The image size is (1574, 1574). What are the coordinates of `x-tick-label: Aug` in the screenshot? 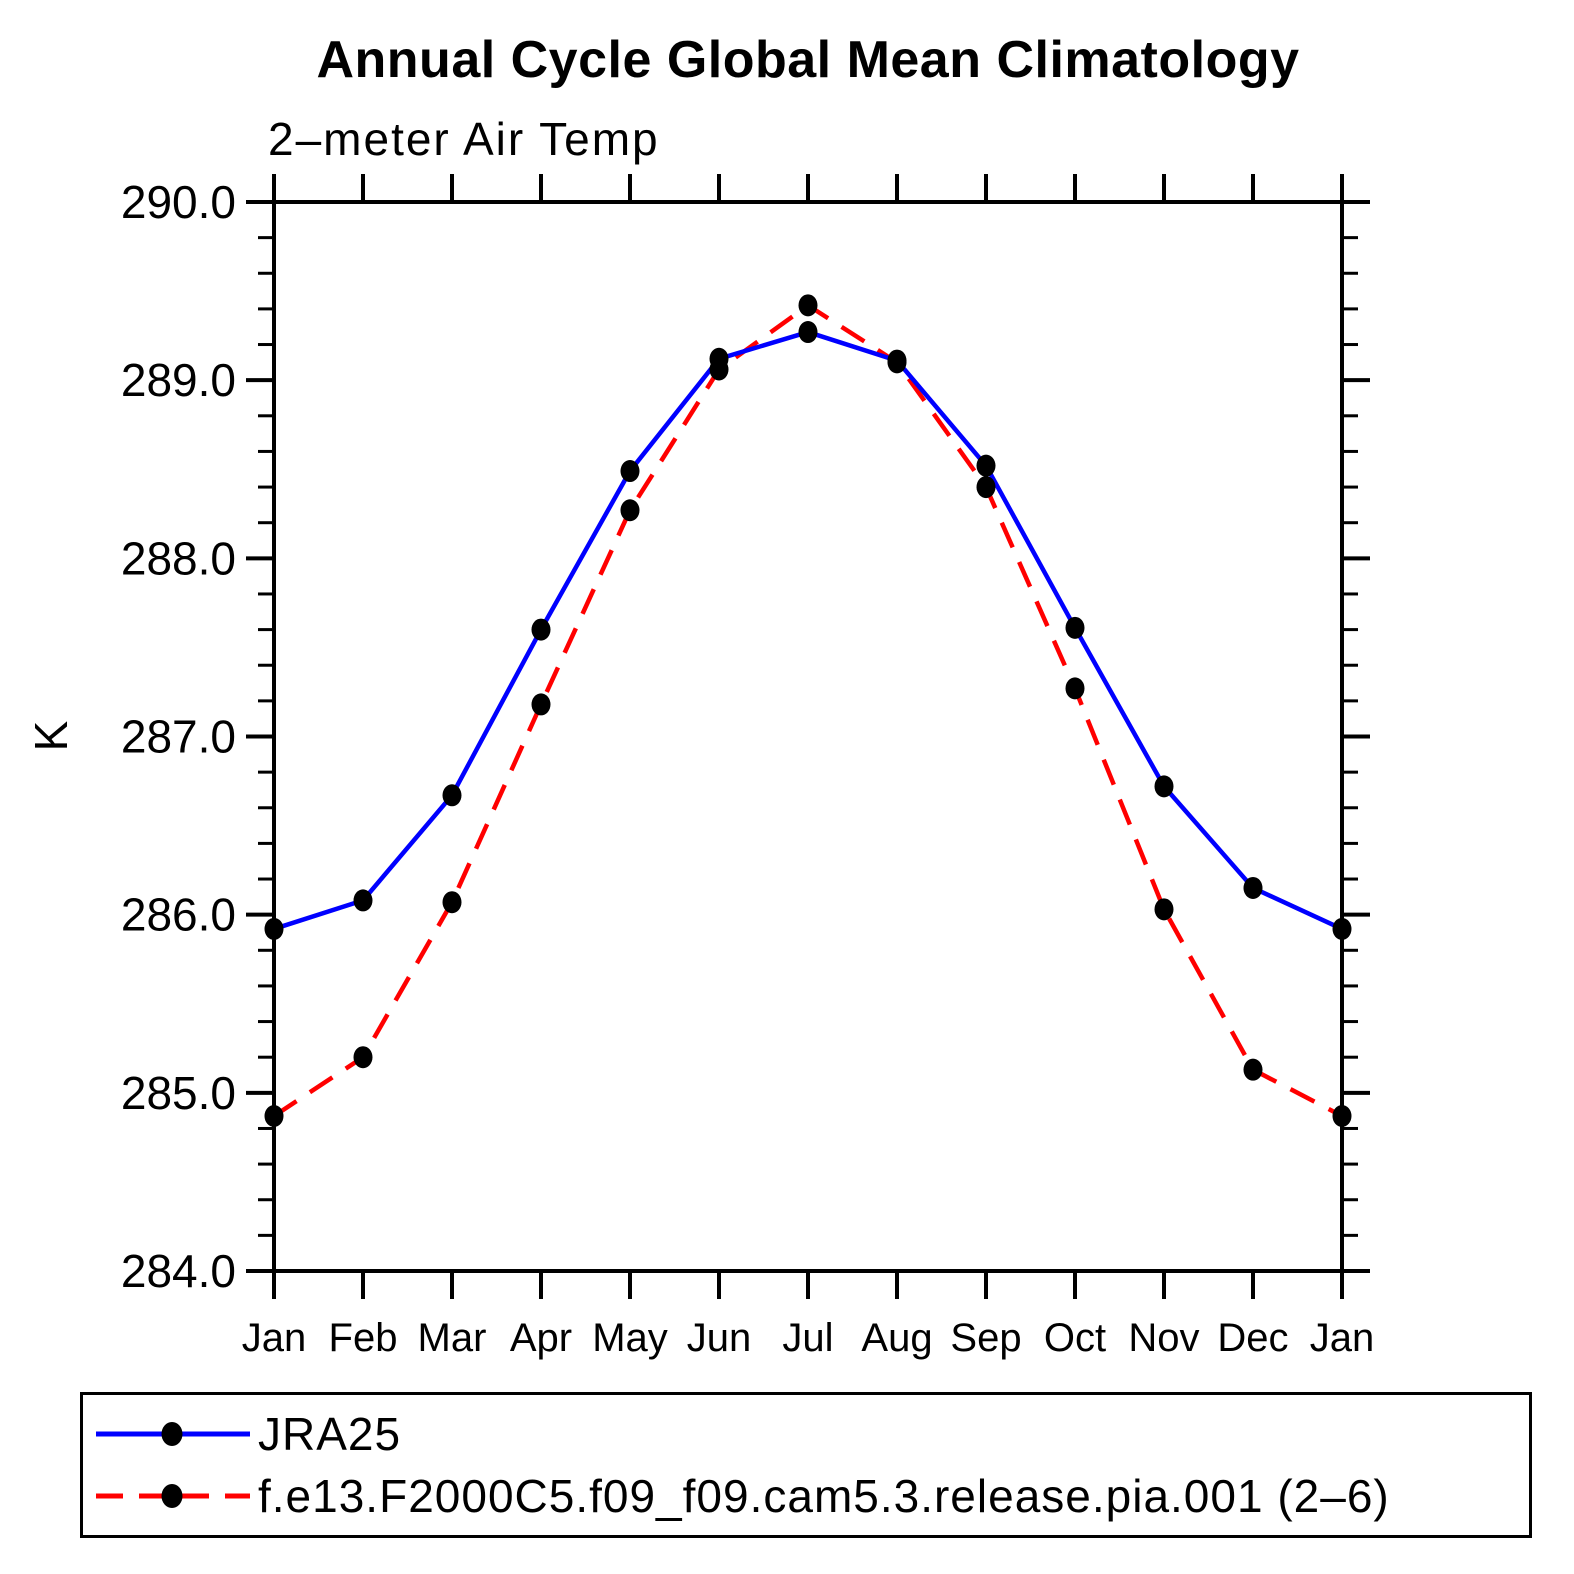 It's located at (896, 1338).